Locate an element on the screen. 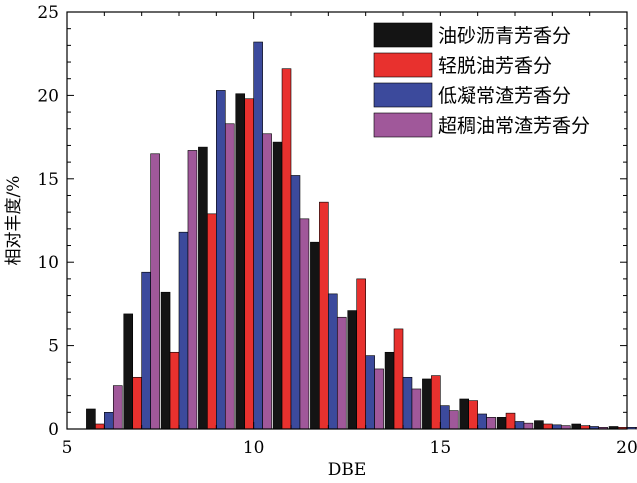 Image resolution: width=637 pixels, height=483 pixels. bar-s0-dbe16 is located at coordinates (464, 414).